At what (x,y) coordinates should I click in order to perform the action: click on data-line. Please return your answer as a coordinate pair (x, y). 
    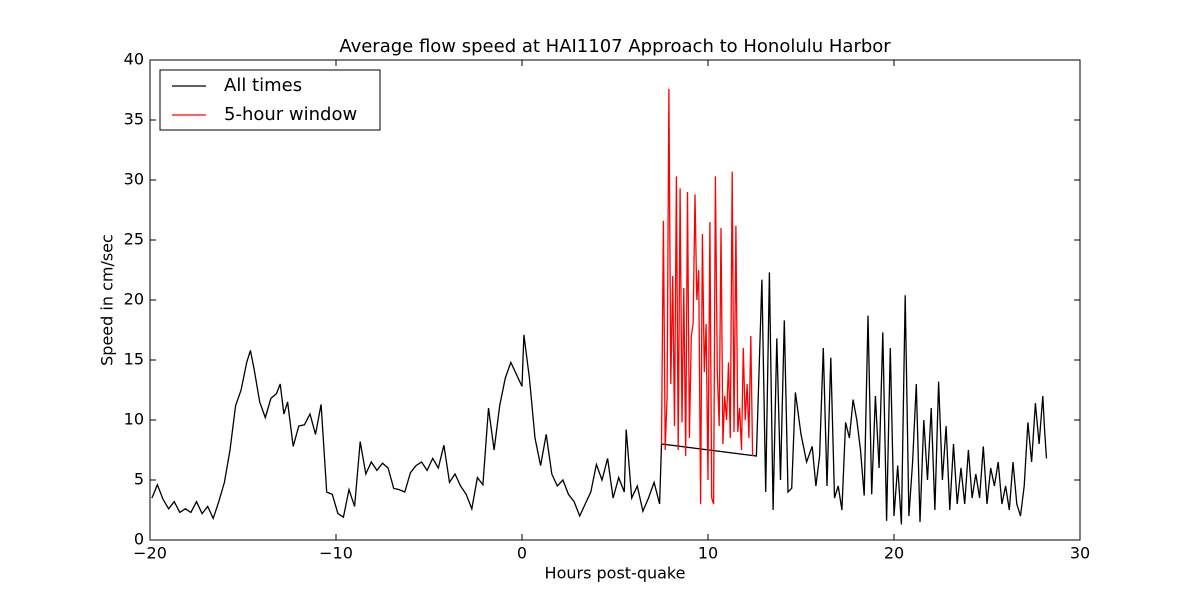
    Looking at the image, I should click on (707, 296).